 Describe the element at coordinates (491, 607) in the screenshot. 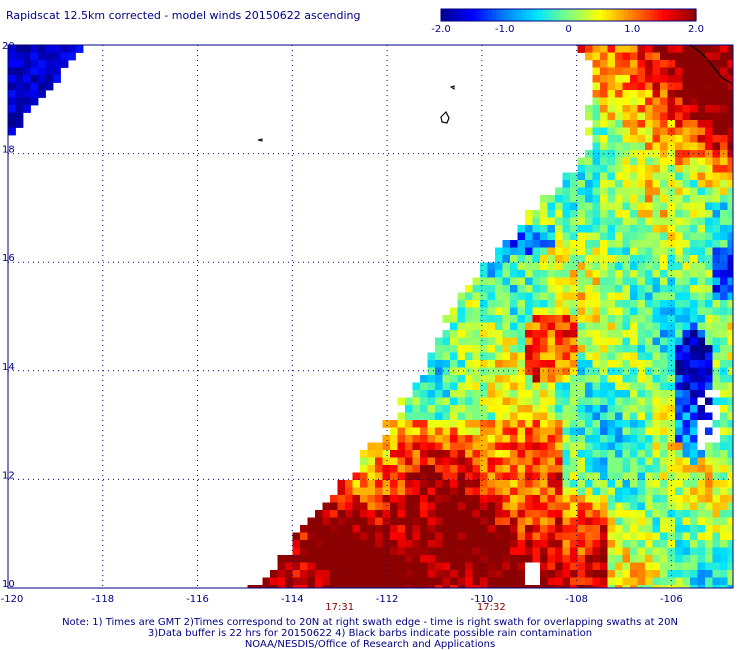

I see `swath-time-label: 17:32` at that location.